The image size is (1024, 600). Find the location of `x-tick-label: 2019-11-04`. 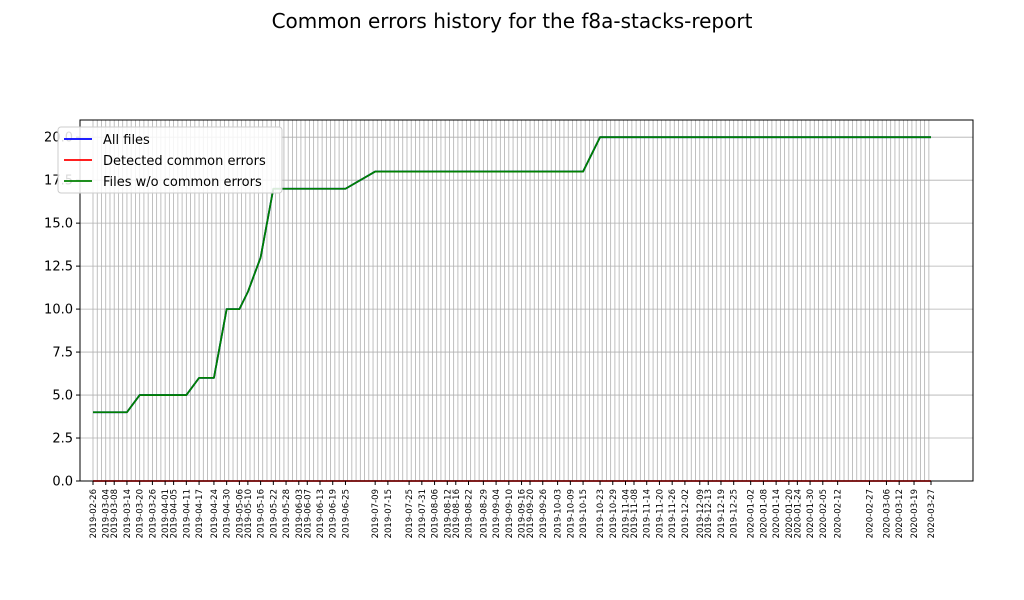

x-tick-label: 2019-11-04 is located at coordinates (627, 513).